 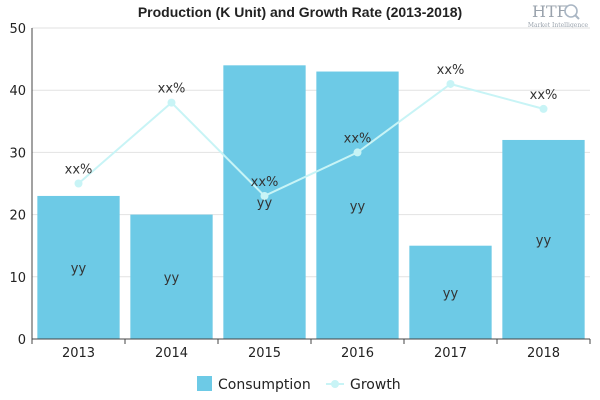 What do you see at coordinates (335, 384) in the screenshot?
I see `legend-marker-growth` at bounding box center [335, 384].